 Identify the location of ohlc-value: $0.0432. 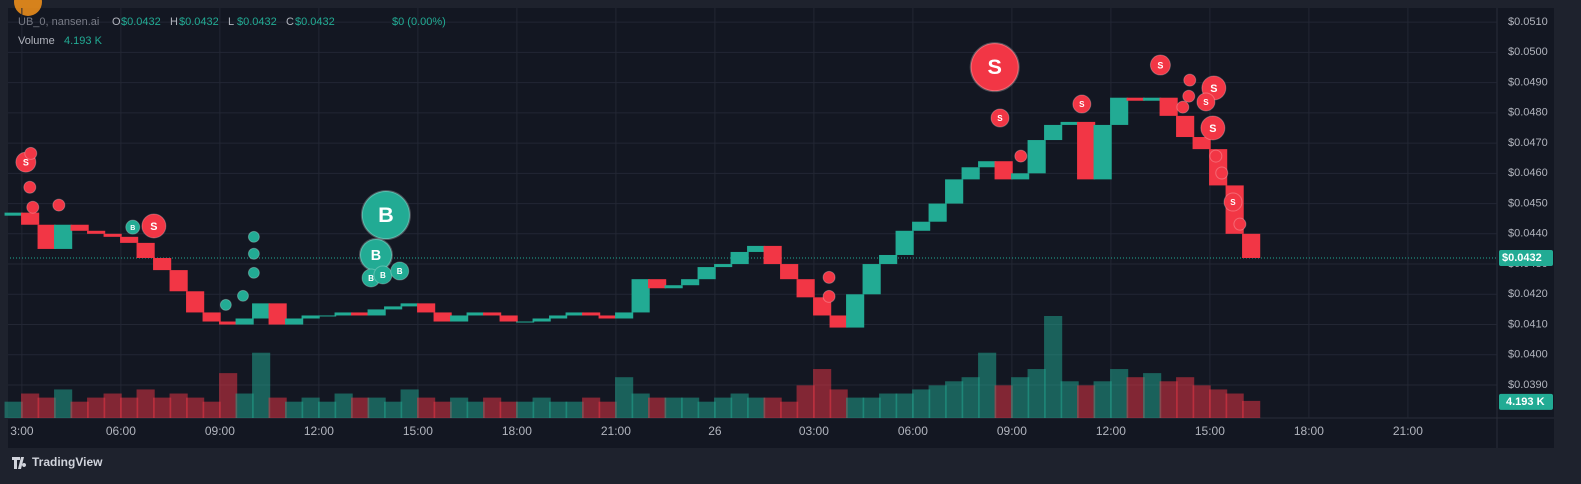
(199, 22).